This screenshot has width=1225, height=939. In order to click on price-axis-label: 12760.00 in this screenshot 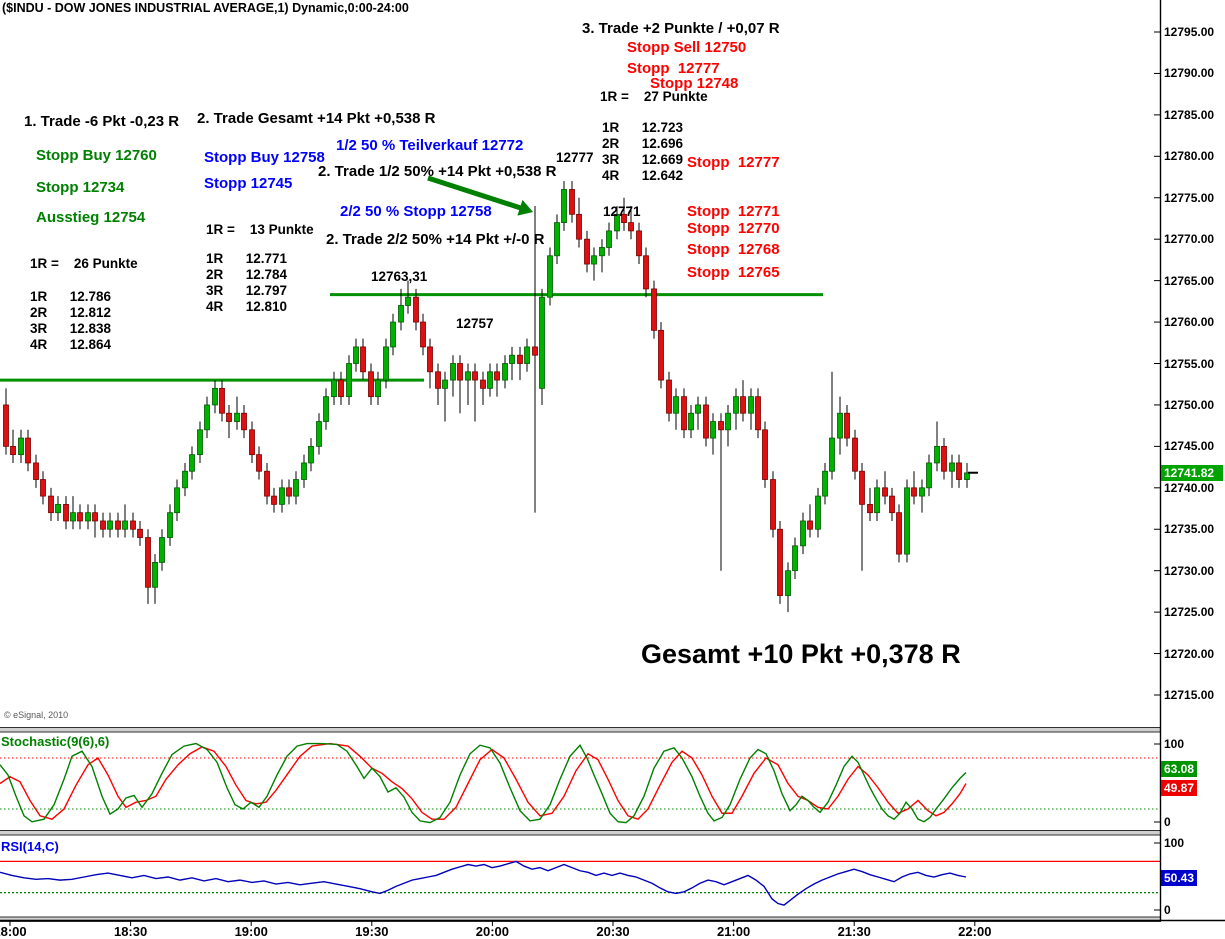, I will do `click(1189, 322)`.